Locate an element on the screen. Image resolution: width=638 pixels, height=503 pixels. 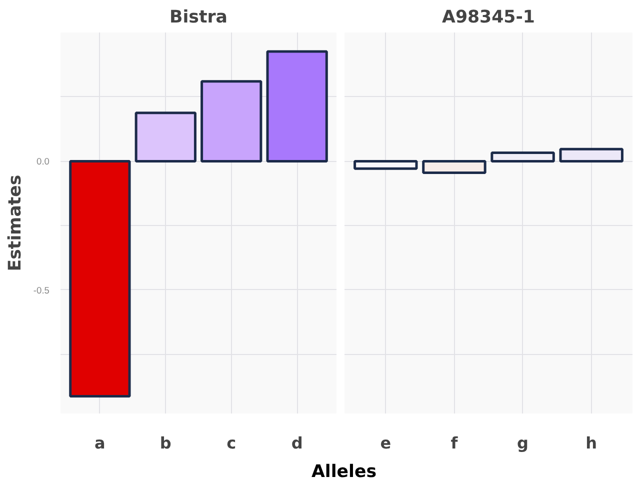
x-tick-label: c is located at coordinates (231, 443).